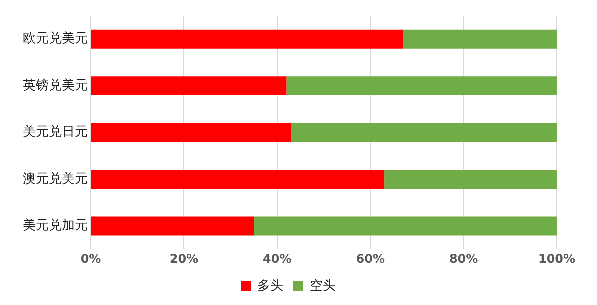 Image resolution: width=597 pixels, height=305 pixels. I want to click on x-tick-label: 0%, so click(91, 259).